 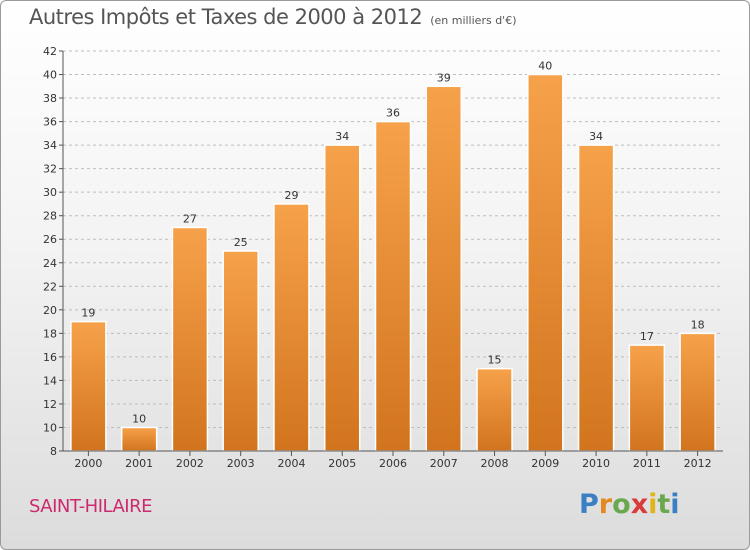 What do you see at coordinates (50, 51) in the screenshot?
I see `y-tick-label: 42` at bounding box center [50, 51].